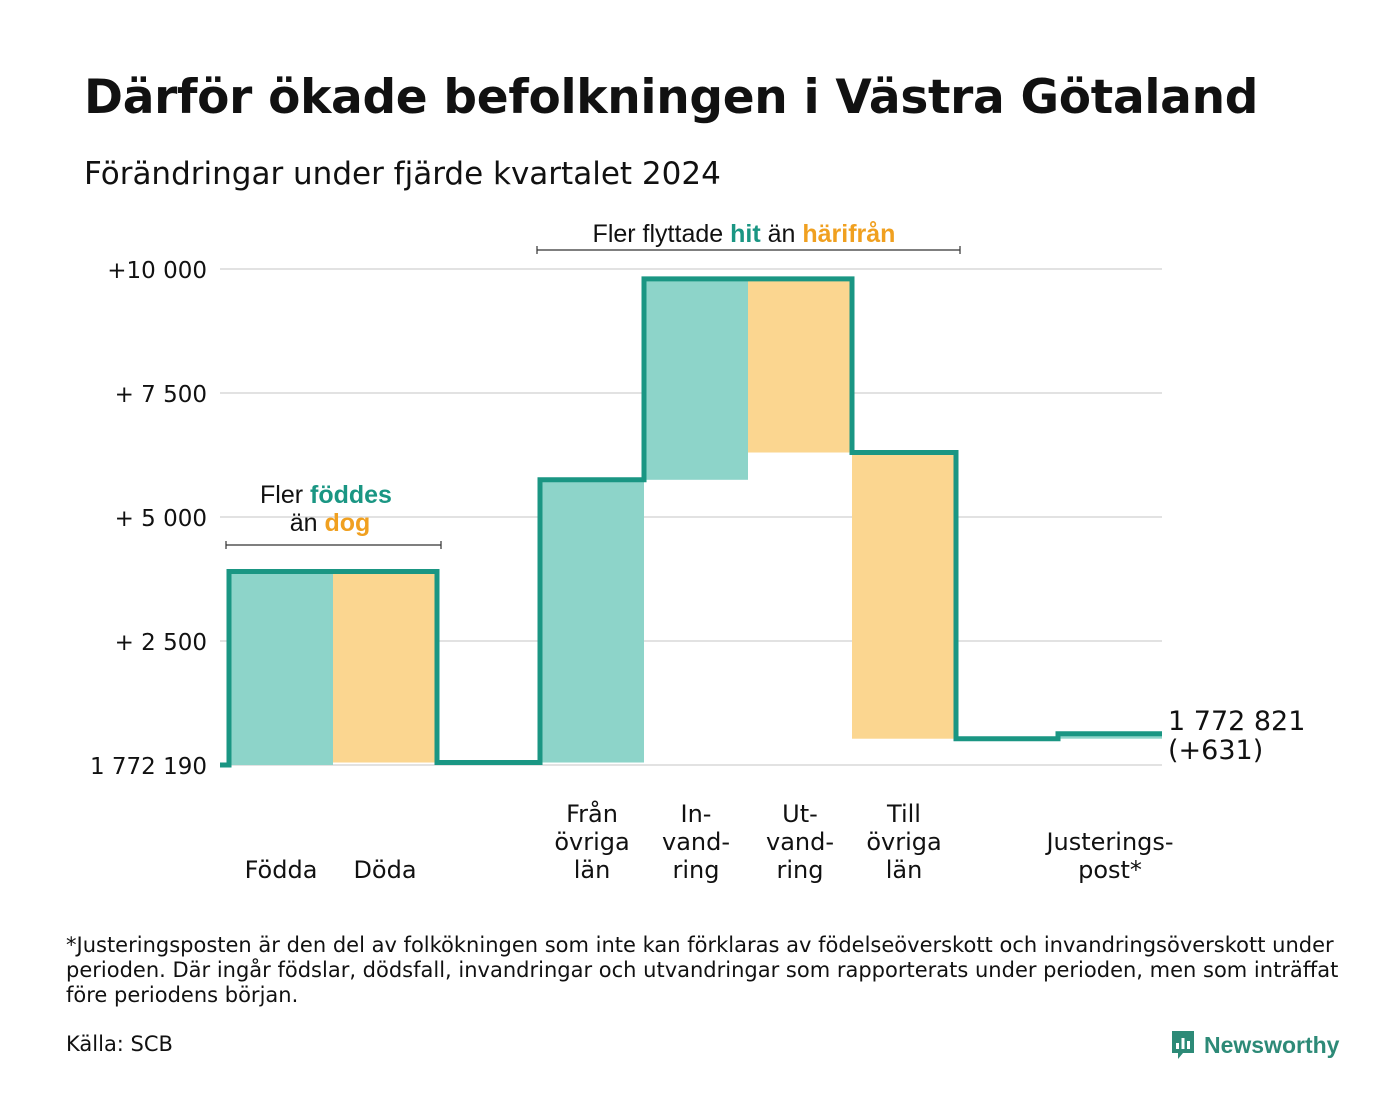 This screenshot has width=1400, height=1120. I want to click on x-category-label: Från, so click(592, 813).